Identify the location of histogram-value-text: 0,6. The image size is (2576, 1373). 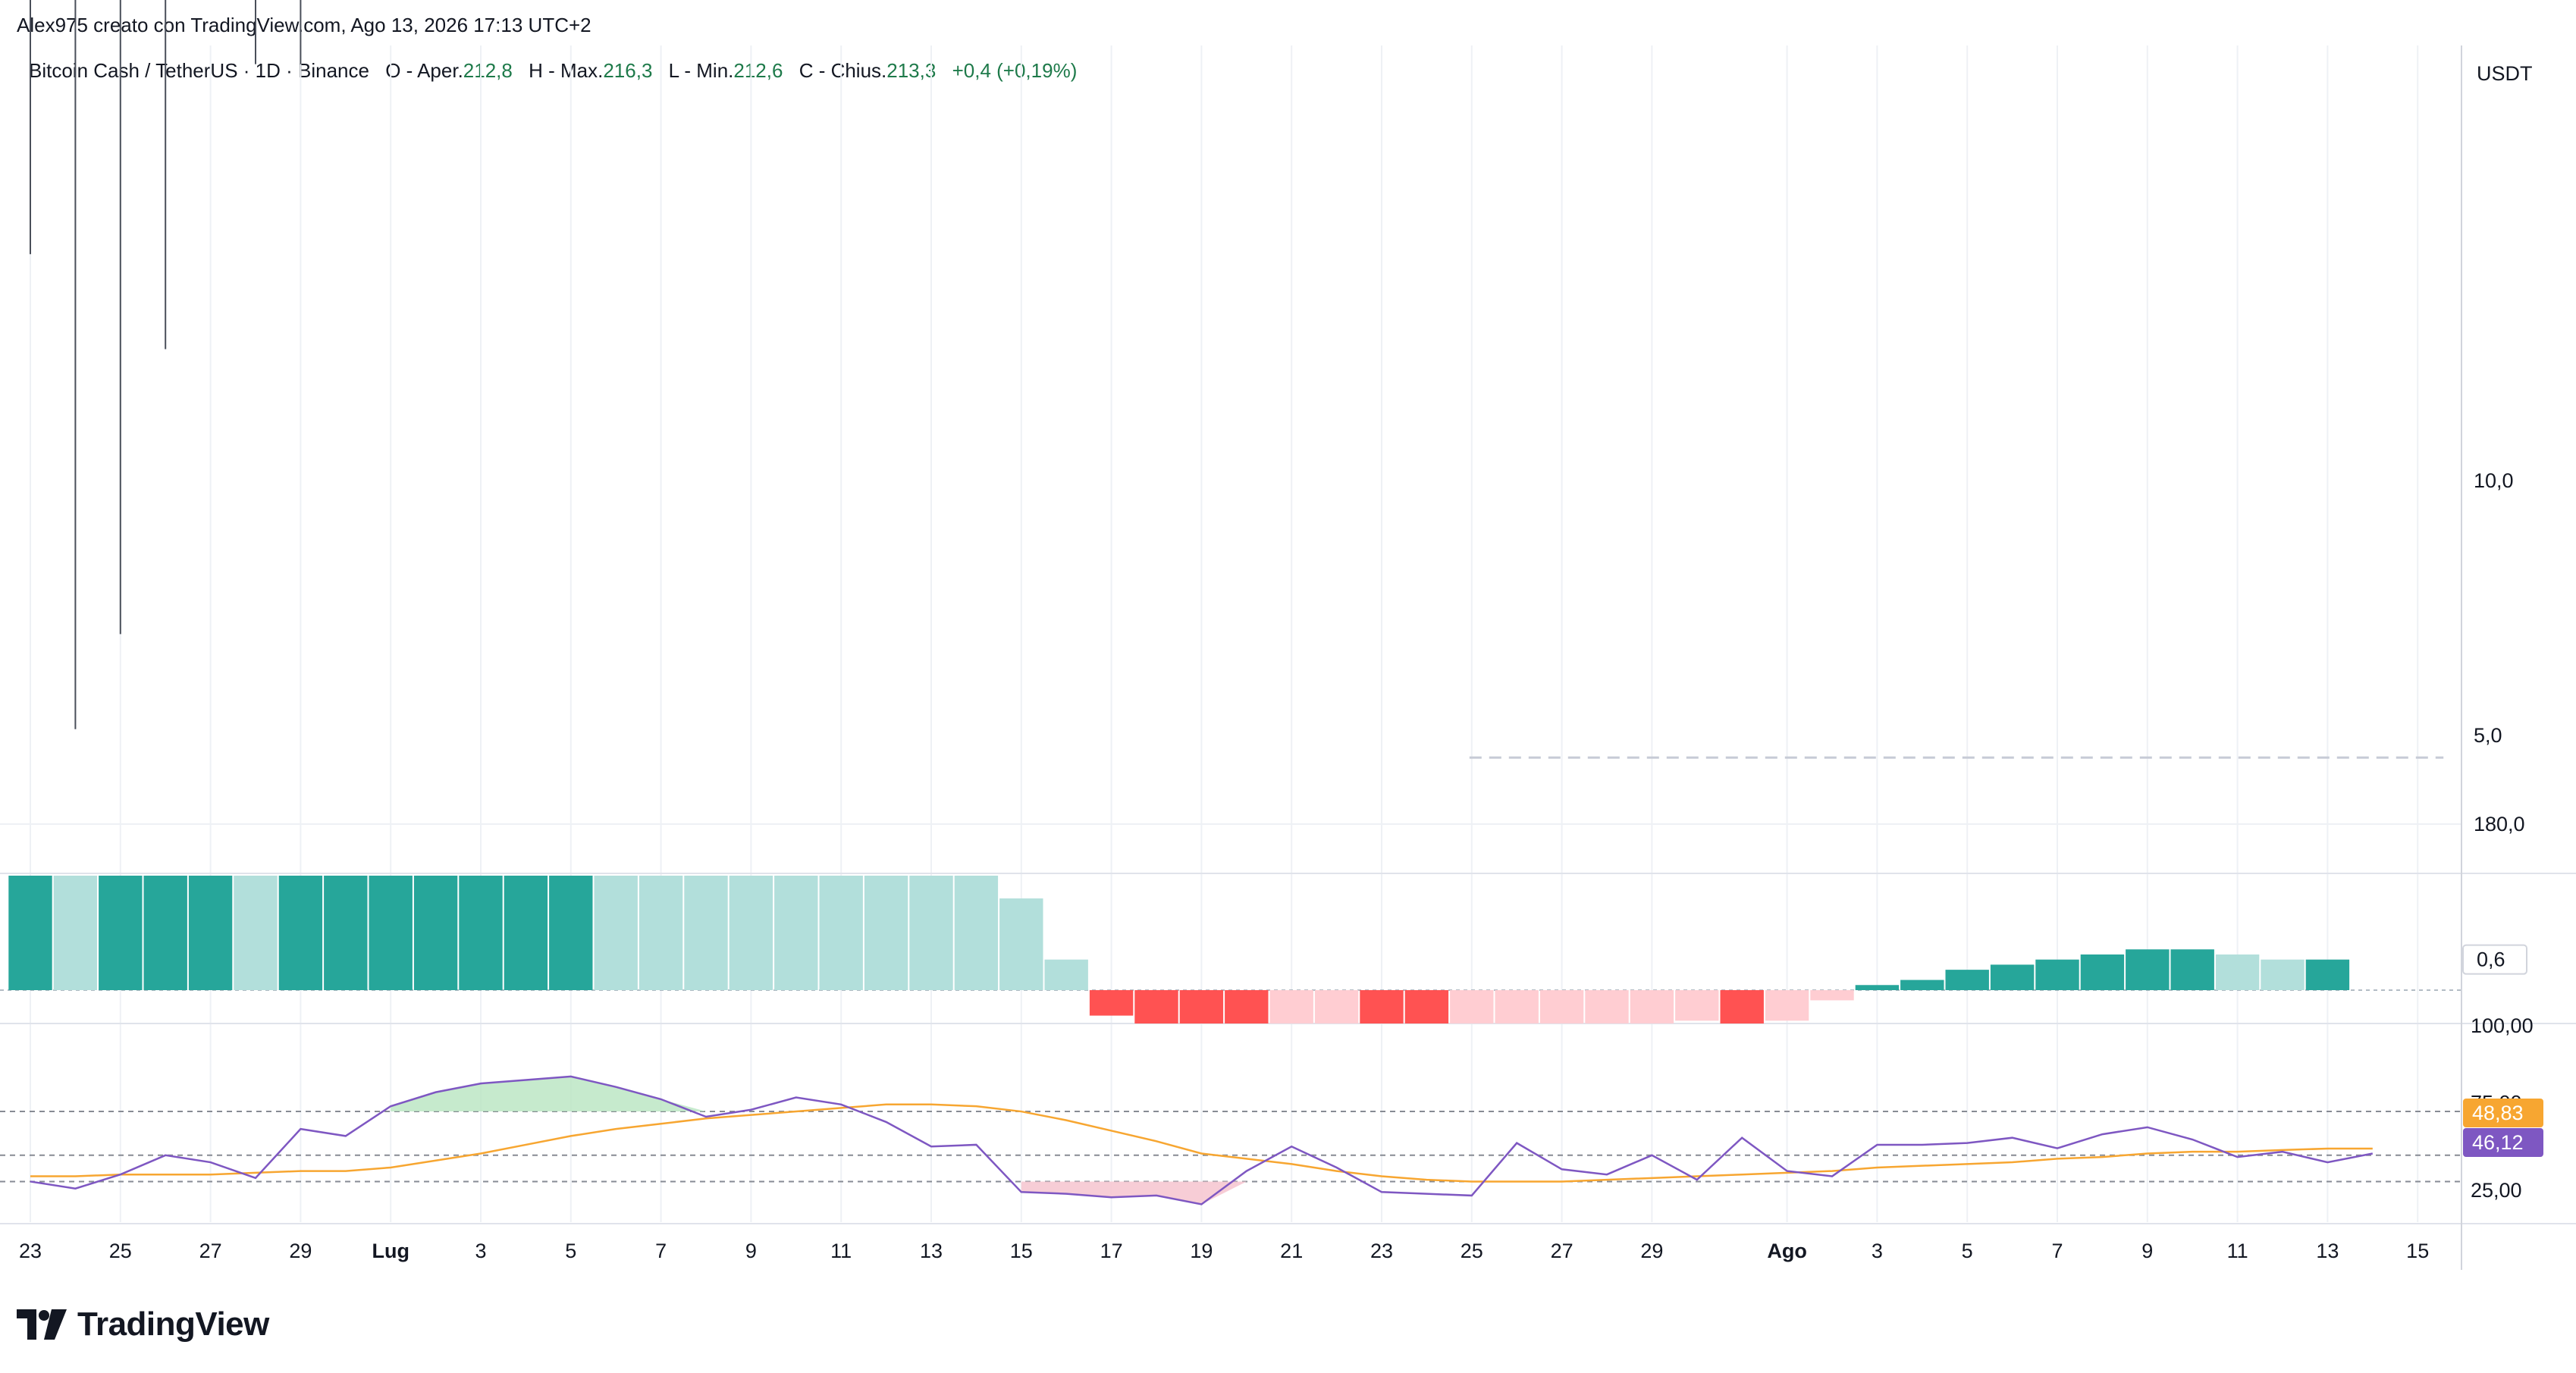
(2491, 959).